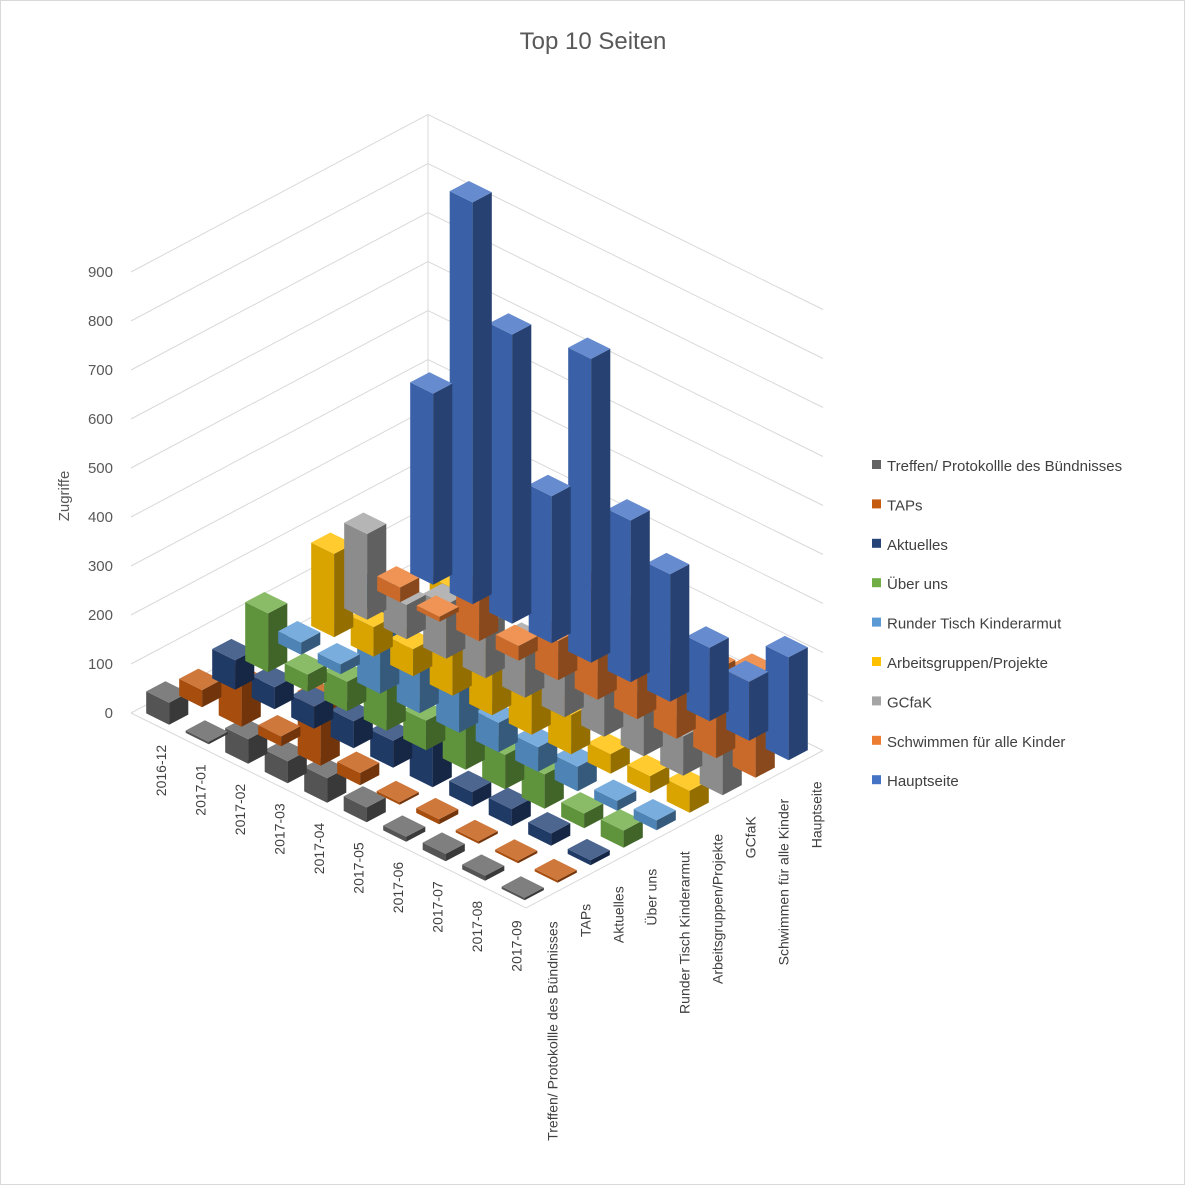 Image resolution: width=1185 pixels, height=1186 pixels. What do you see at coordinates (876, 740) in the screenshot?
I see `legend-swatch` at bounding box center [876, 740].